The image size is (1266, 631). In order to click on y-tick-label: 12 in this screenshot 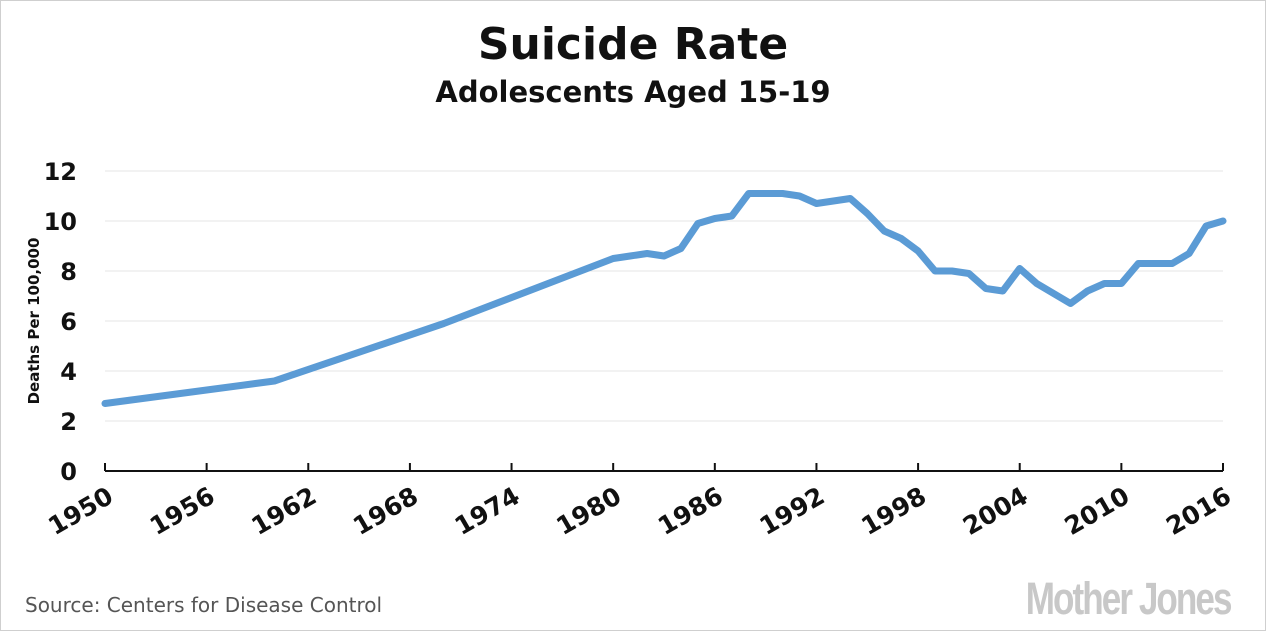, I will do `click(60, 172)`.